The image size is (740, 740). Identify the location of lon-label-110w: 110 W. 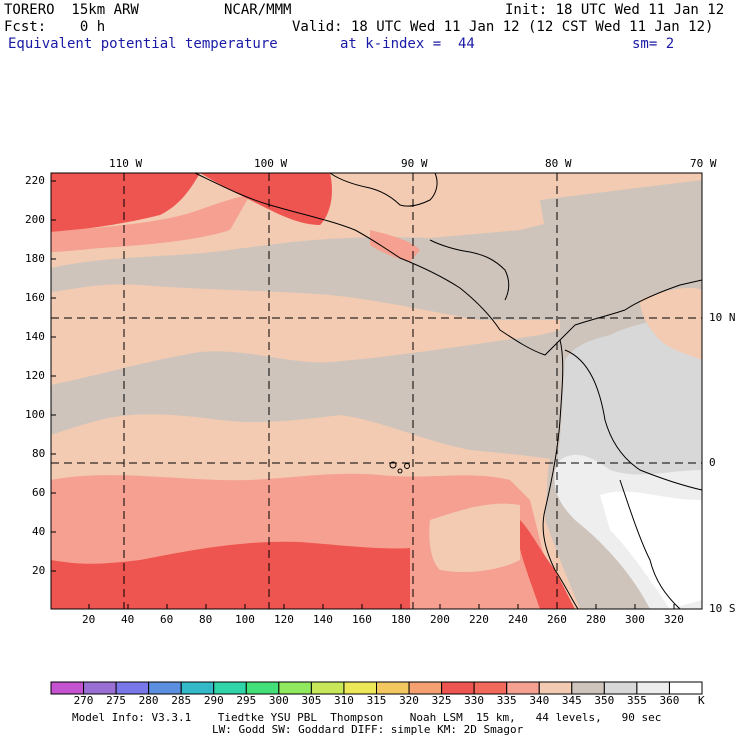
(126, 163).